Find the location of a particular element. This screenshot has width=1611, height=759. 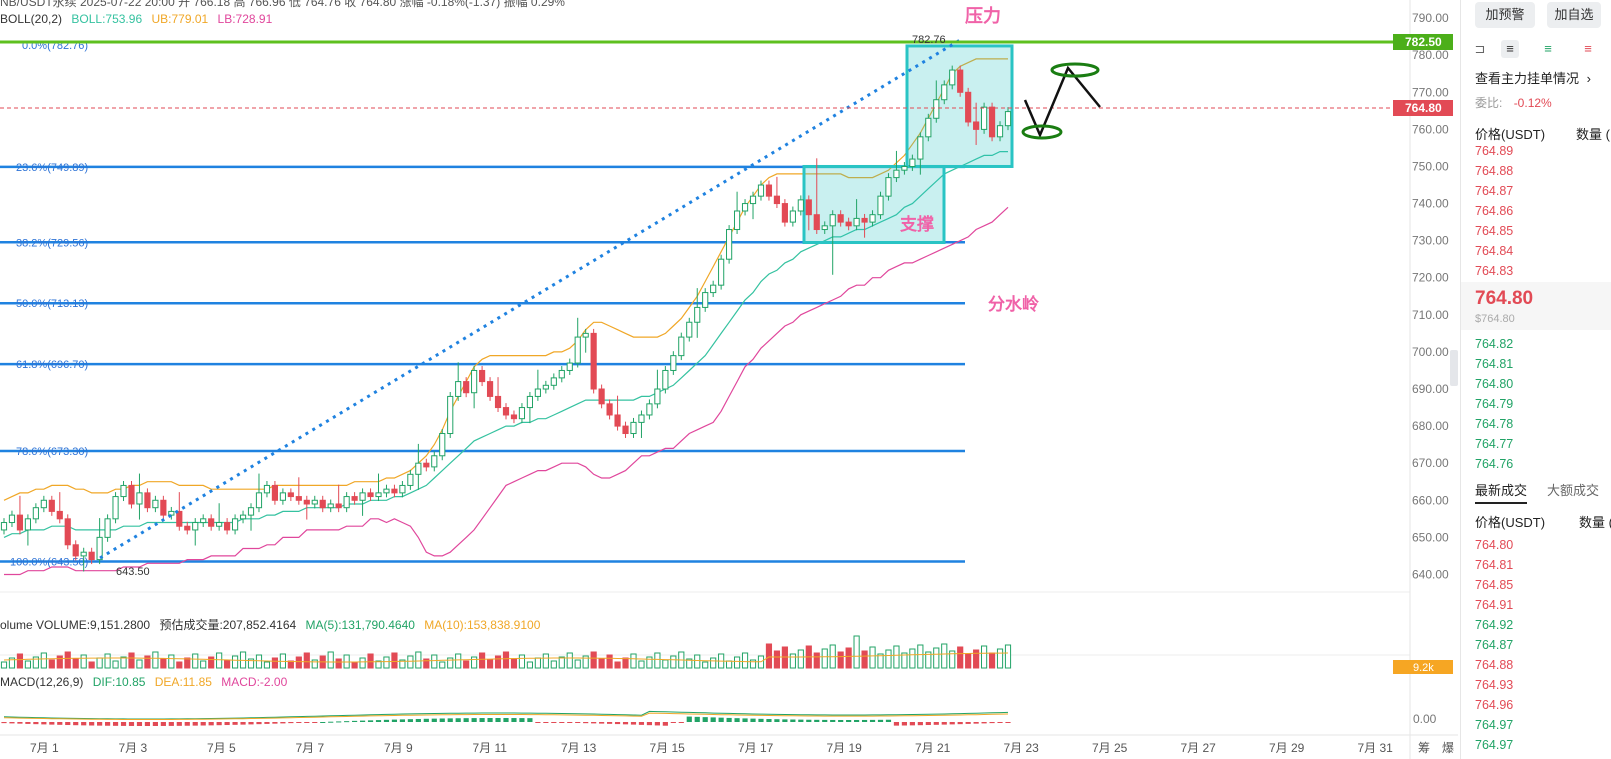

tab-large-trades: 大额成交 is located at coordinates (1573, 490).